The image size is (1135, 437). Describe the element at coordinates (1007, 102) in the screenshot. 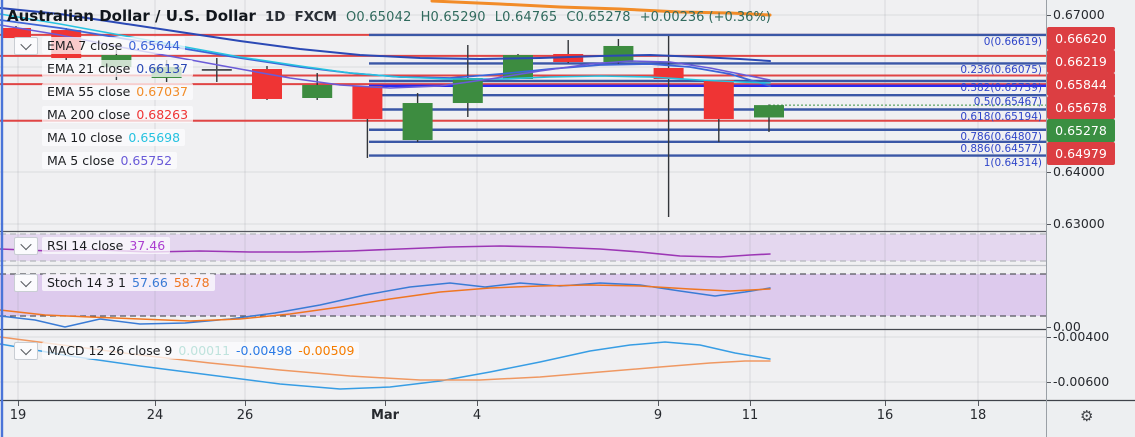

I see `fib-level-label: 0.5(0.65467)` at that location.